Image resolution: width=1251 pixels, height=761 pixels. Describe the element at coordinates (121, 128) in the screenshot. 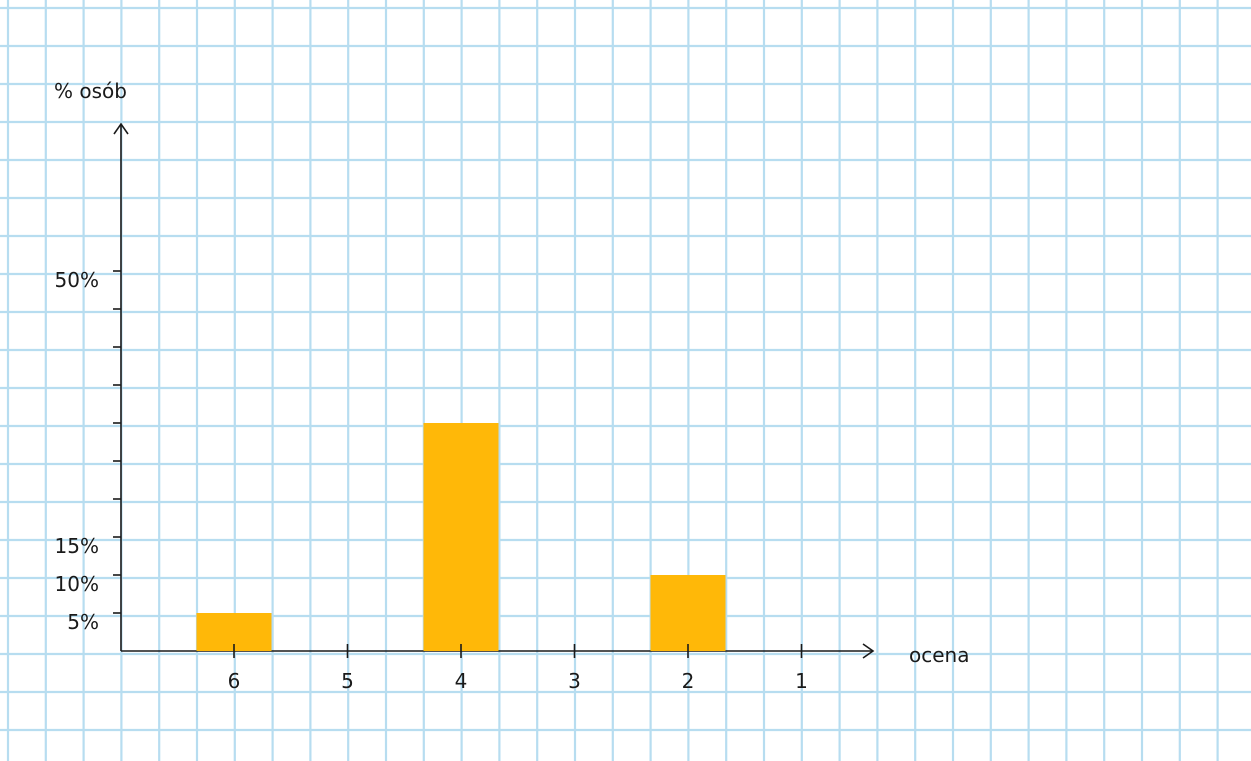

I see `y-axis-arrow-icon` at that location.